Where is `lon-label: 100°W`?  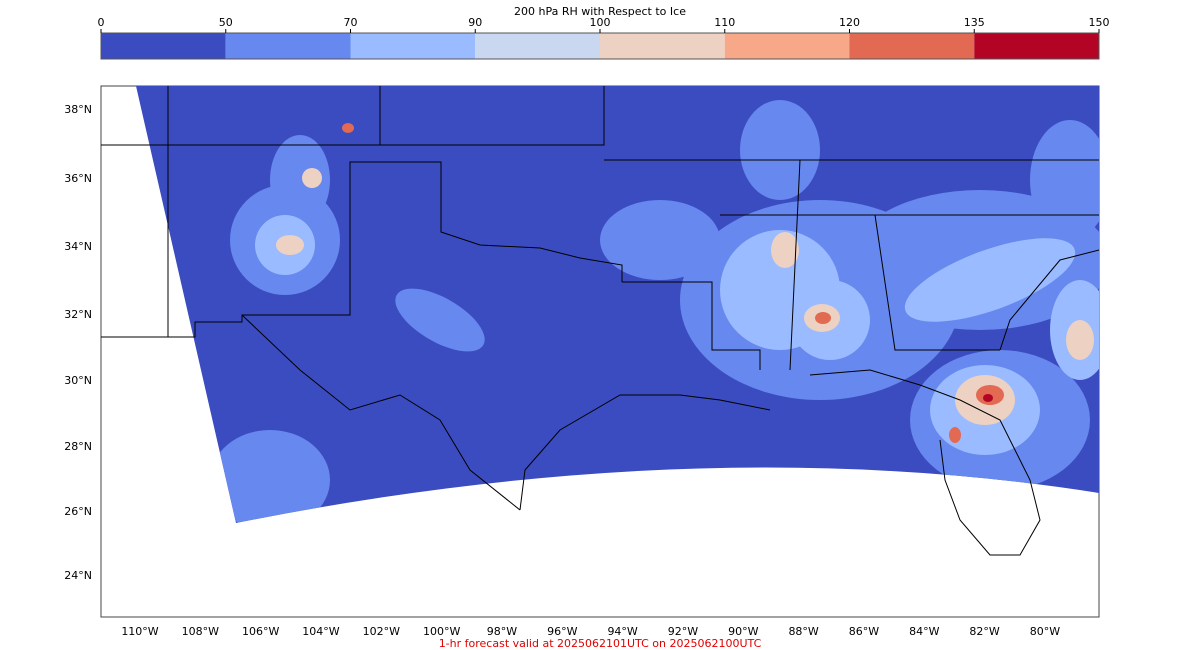 lon-label: 100°W is located at coordinates (441, 631).